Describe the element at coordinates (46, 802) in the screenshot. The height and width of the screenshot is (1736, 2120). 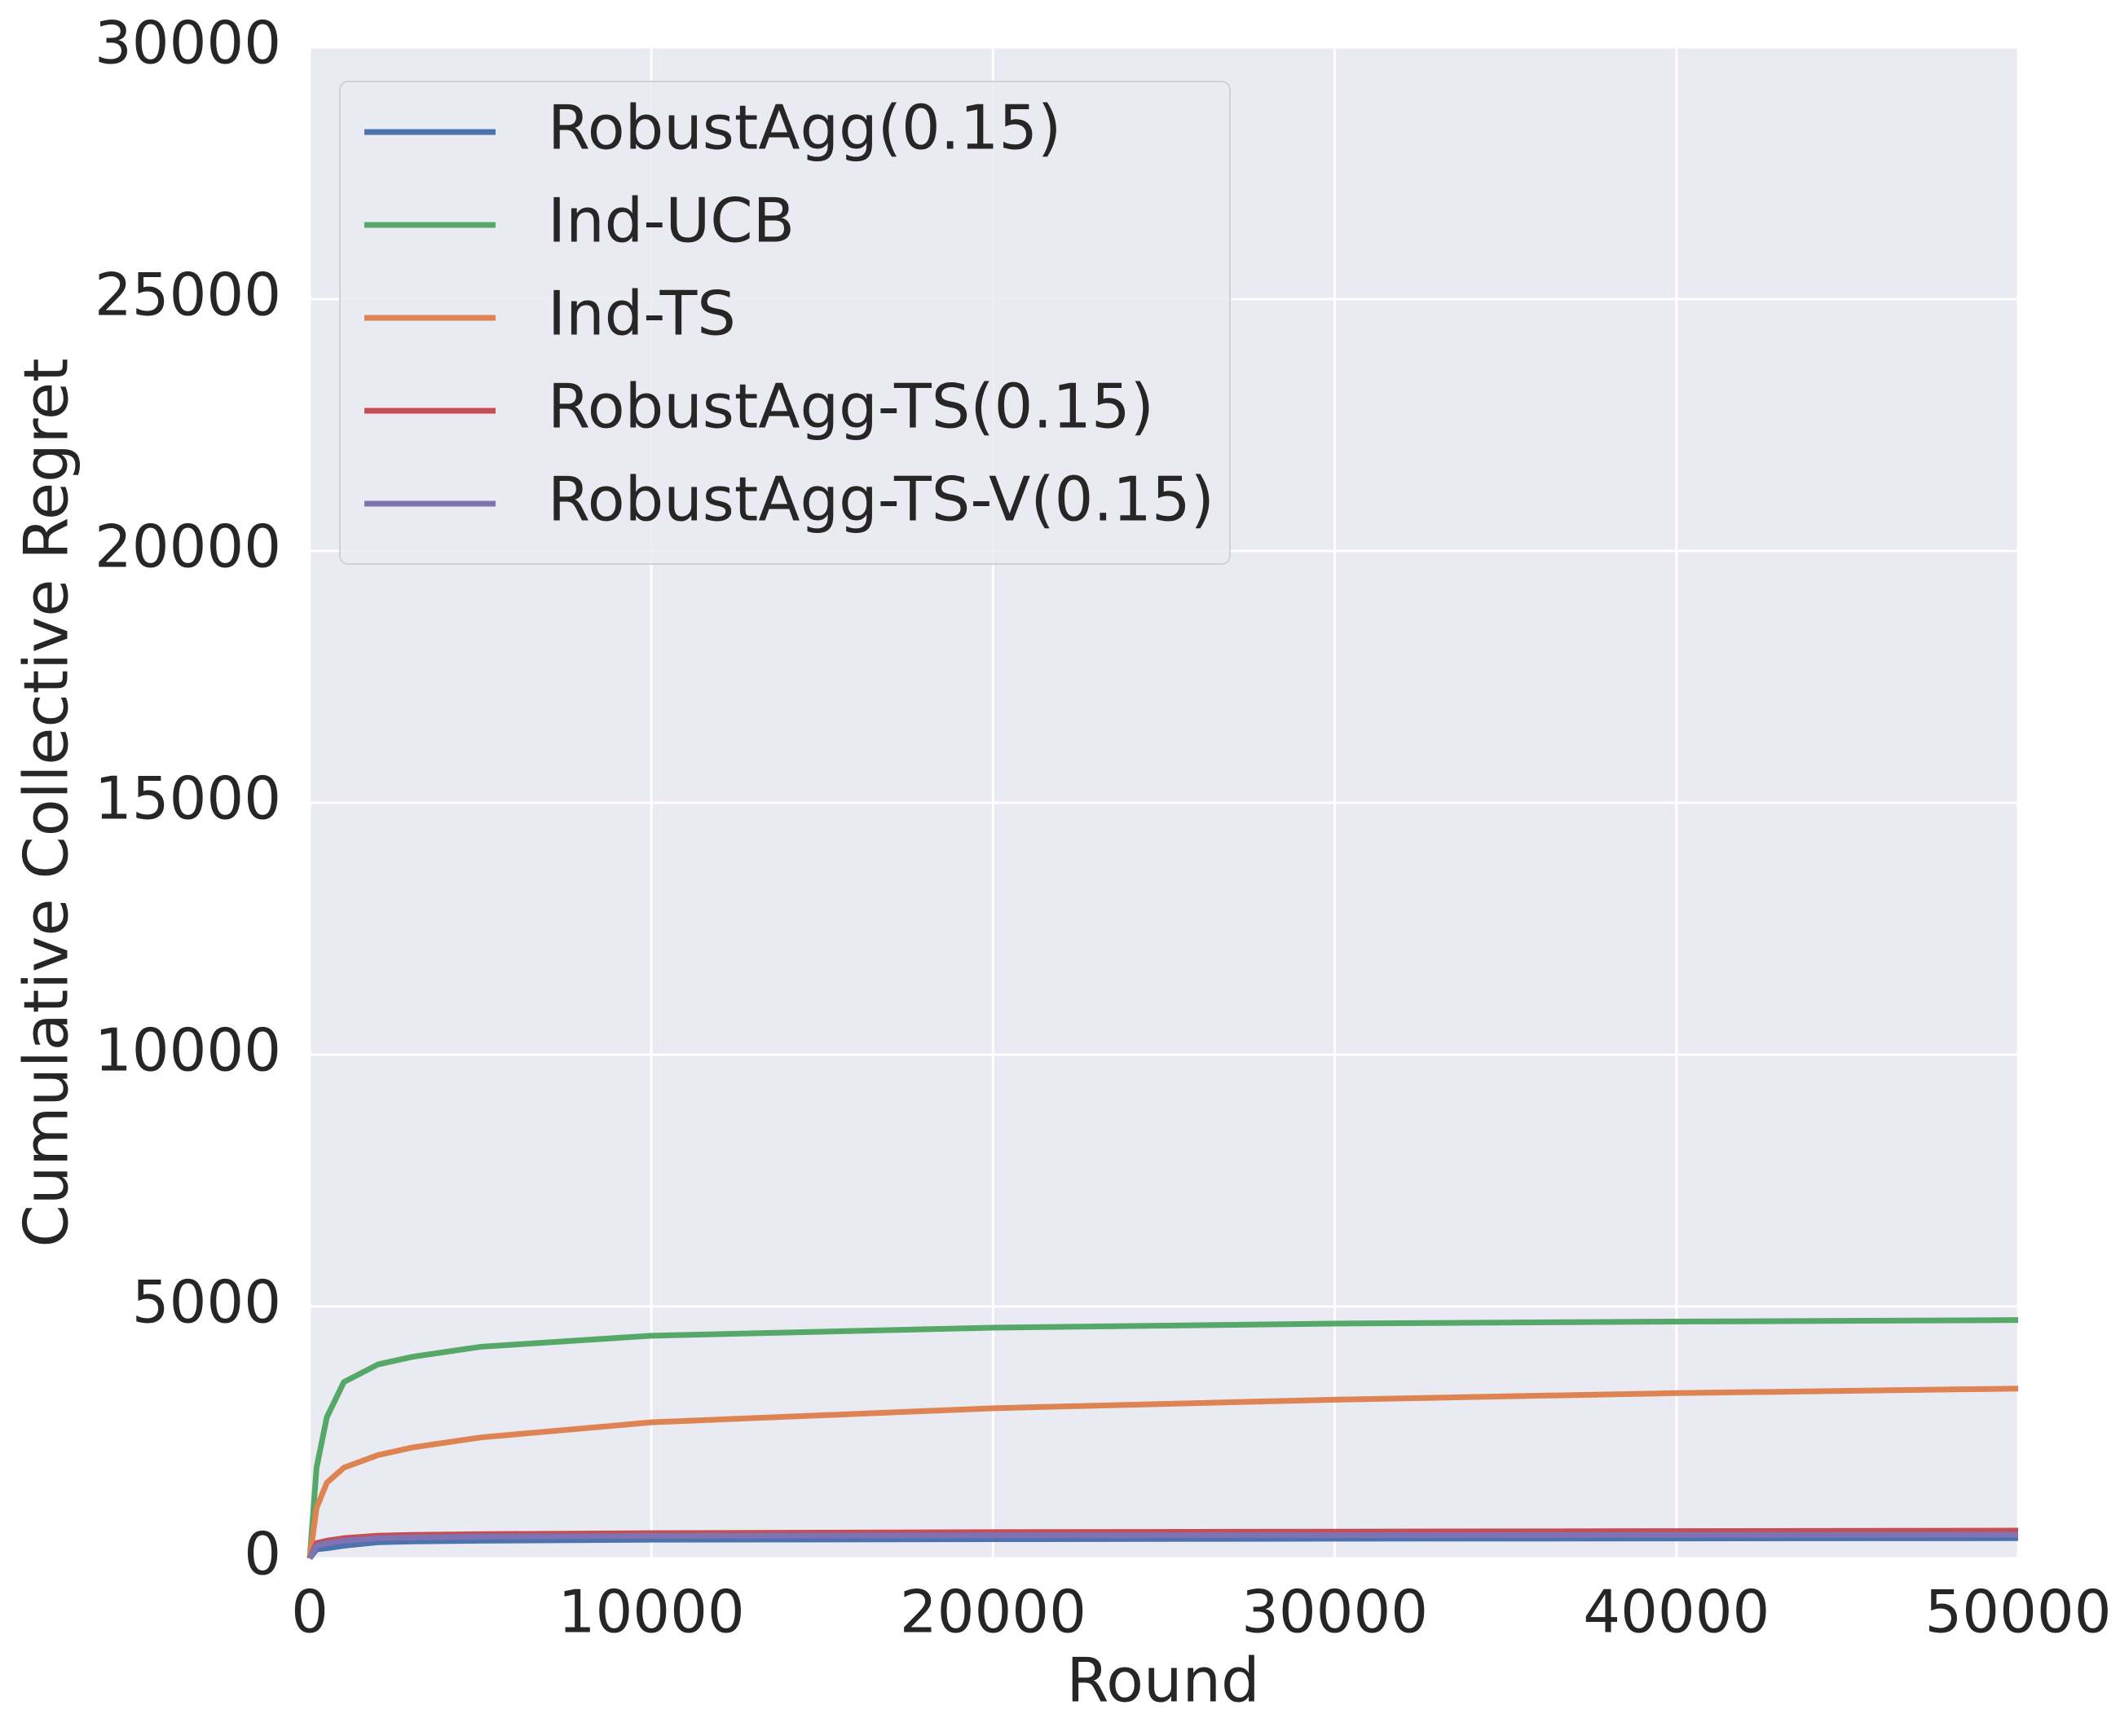
I see `y-axis-label: Cumulative Collective Regret` at that location.